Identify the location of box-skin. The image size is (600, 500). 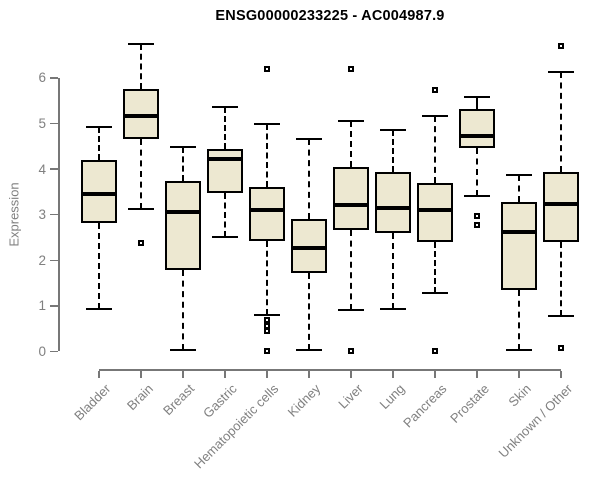
(519, 246).